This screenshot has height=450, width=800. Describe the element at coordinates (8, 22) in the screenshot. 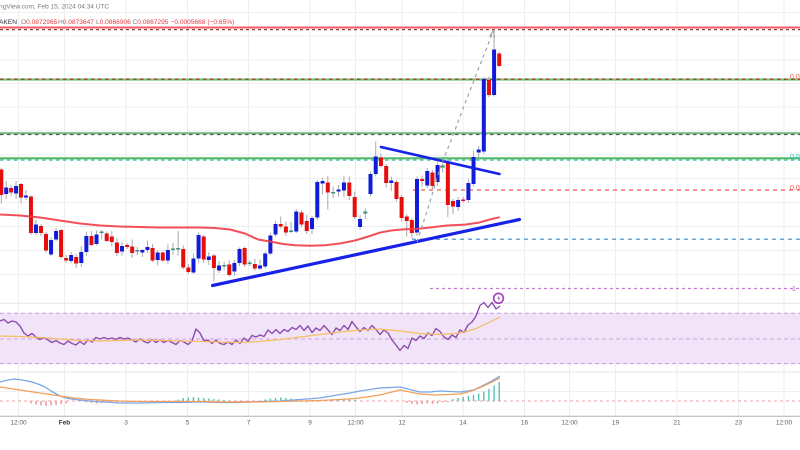

I see `svg-text: AKEN` at that location.